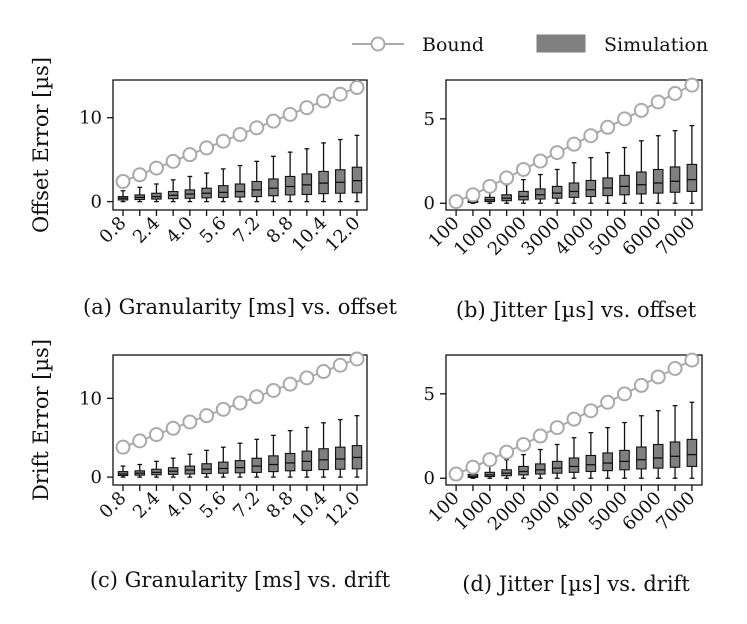  Describe the element at coordinates (96, 477) in the screenshot. I see `y-tick-label: 0` at that location.